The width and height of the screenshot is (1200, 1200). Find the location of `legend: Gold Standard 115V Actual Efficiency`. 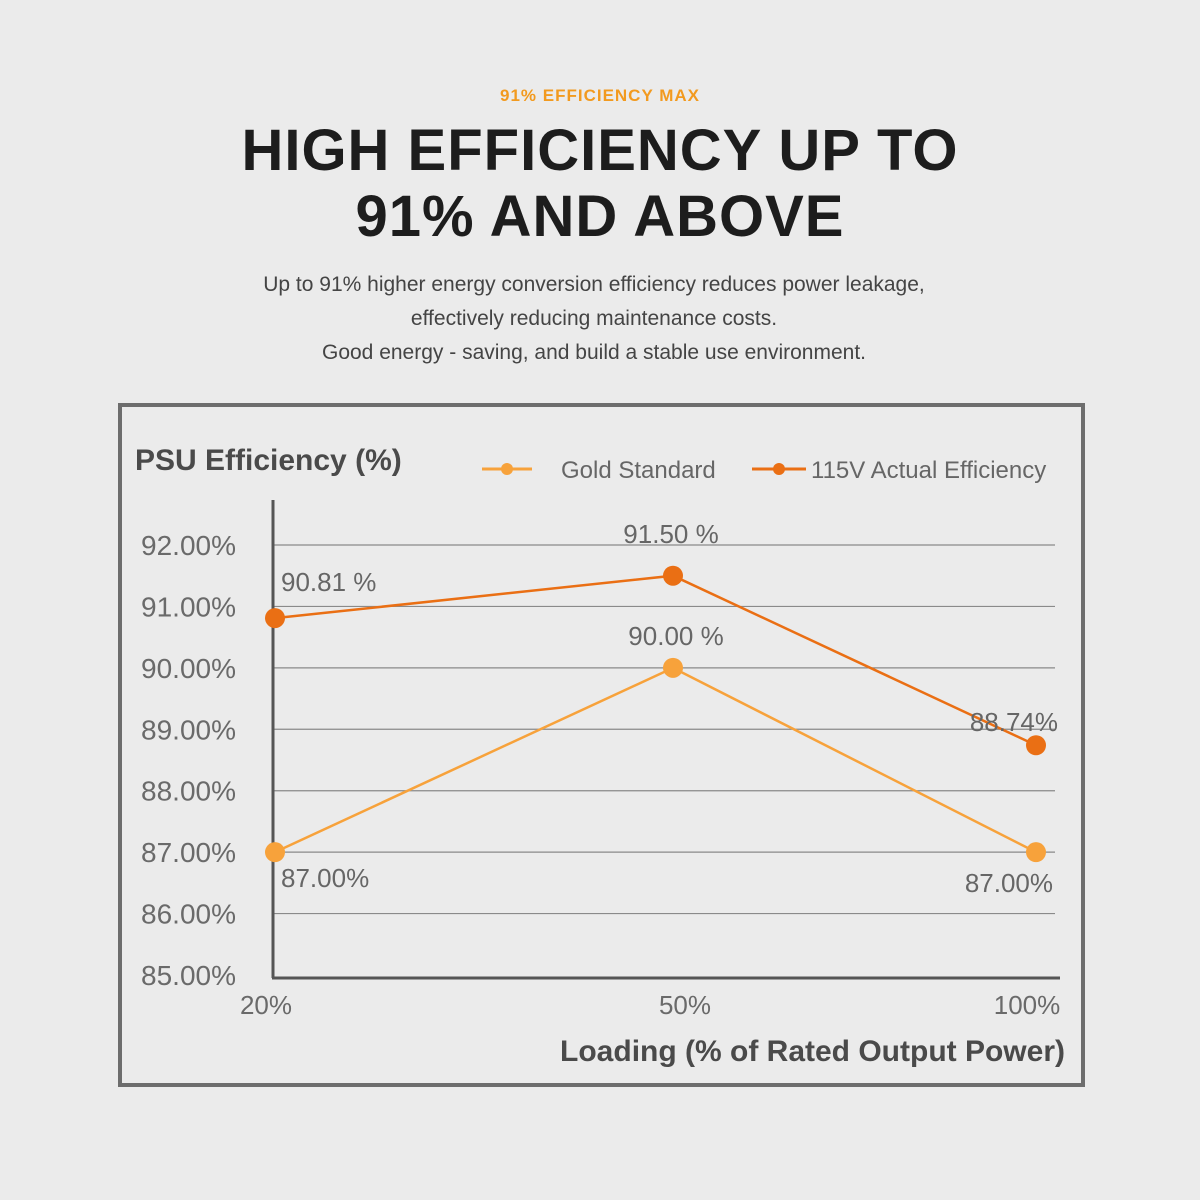

legend: Gold Standard 115V Actual Efficiency is located at coordinates (764, 470).